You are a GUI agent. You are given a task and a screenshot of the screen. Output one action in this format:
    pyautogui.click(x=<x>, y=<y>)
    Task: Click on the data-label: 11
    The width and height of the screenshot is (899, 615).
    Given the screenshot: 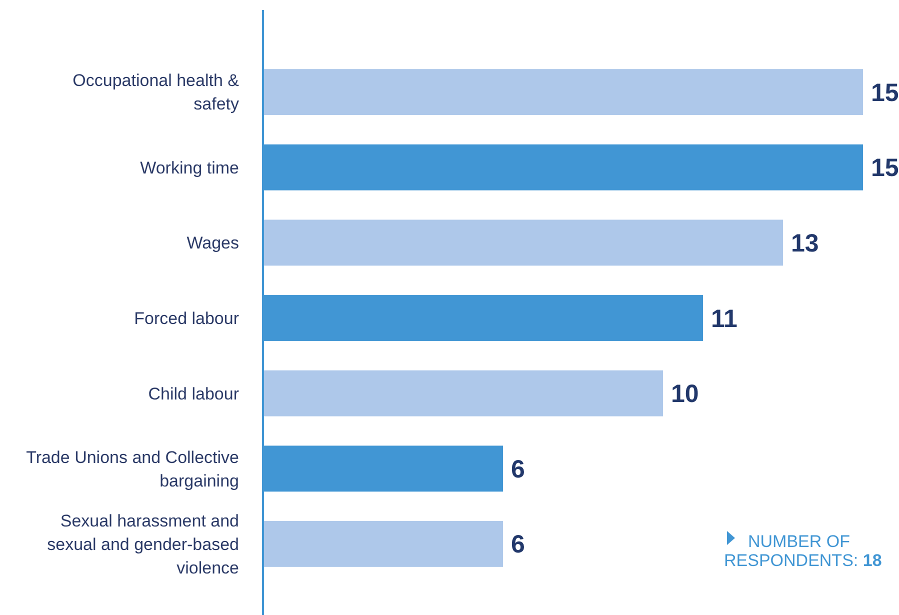 What is the action you would take?
    pyautogui.click(x=724, y=318)
    